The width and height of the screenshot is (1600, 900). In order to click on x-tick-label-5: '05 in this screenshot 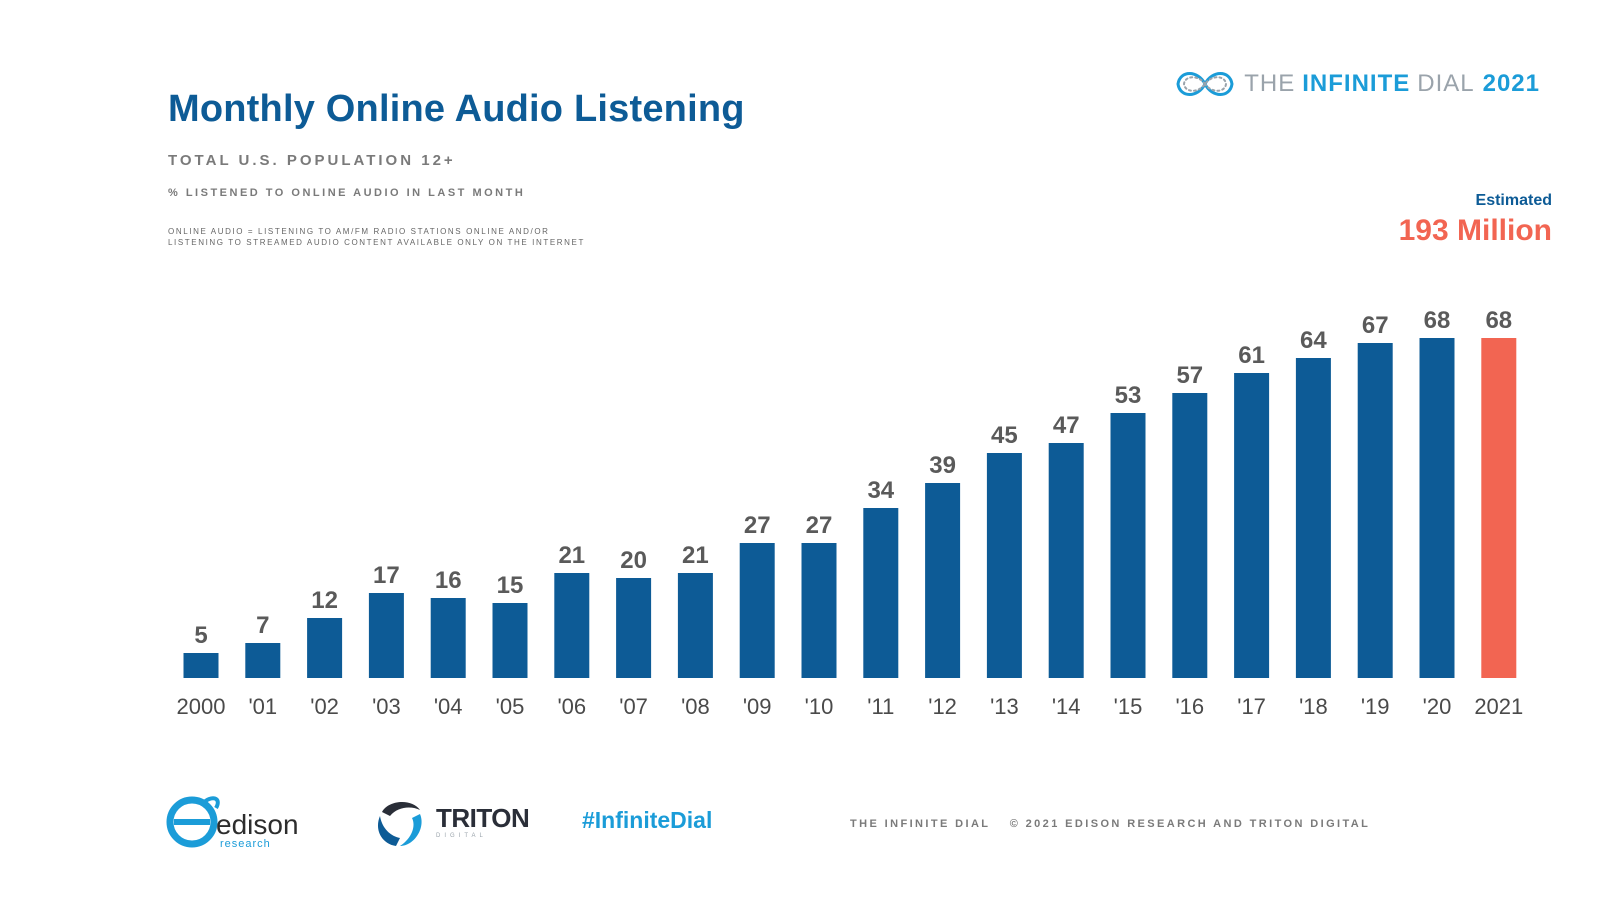, I will do `click(510, 706)`.